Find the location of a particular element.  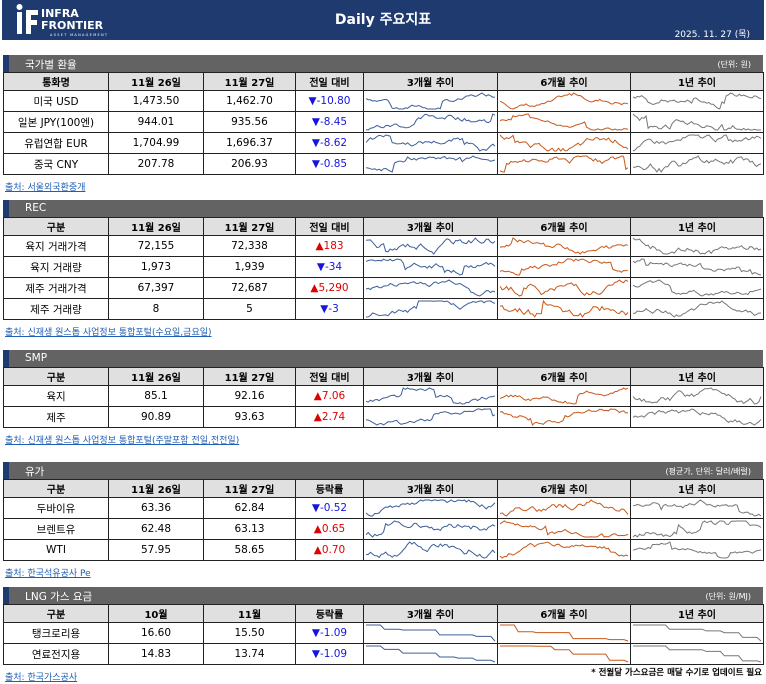

cur-value: 62.84 is located at coordinates (249, 508).